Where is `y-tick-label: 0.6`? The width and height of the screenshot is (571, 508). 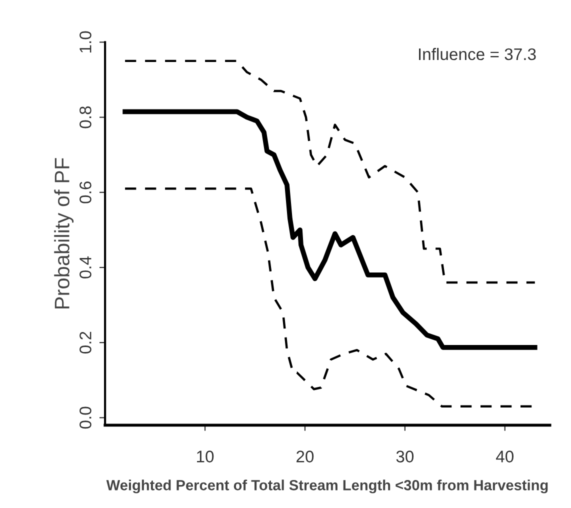 y-tick-label: 0.6 is located at coordinates (86, 193).